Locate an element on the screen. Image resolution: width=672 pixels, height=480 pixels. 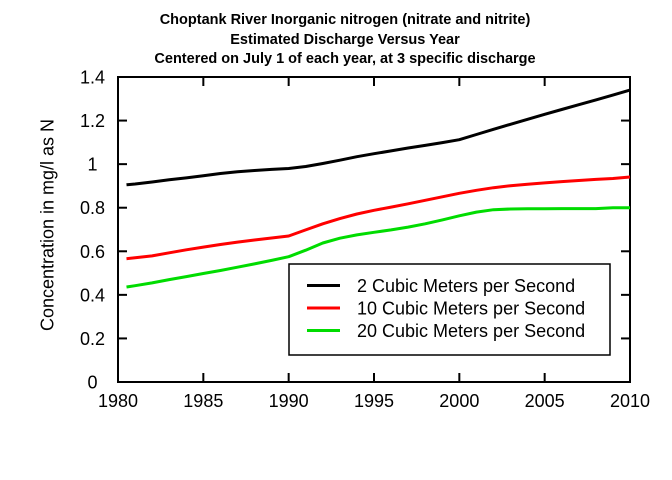
y-tick-label: 0 is located at coordinates (92, 383).